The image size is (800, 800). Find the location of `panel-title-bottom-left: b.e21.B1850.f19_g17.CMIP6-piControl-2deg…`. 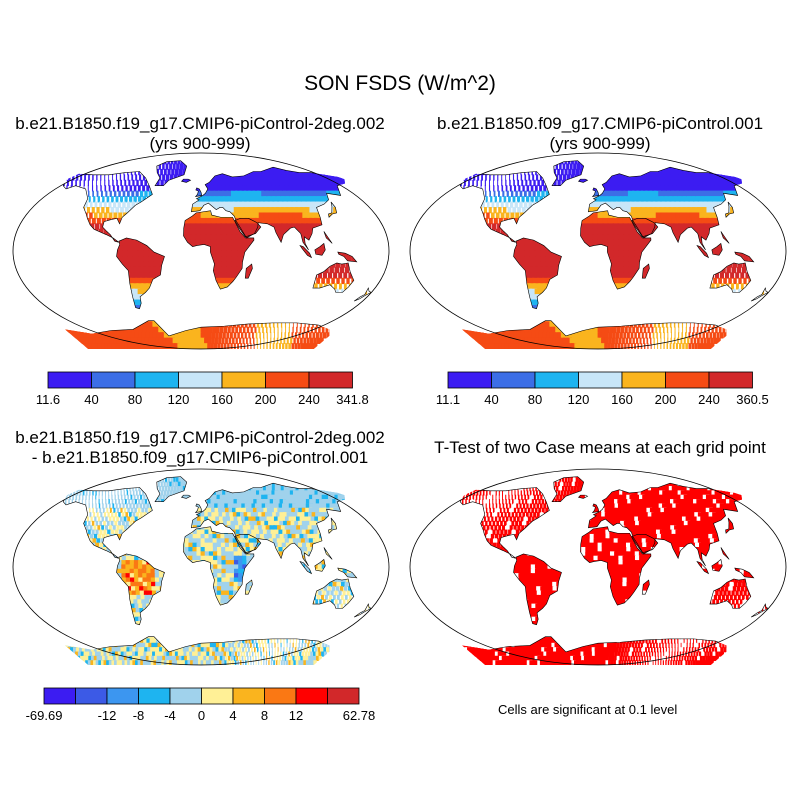

panel-title-bottom-left: b.e21.B1850.f19_g17.CMIP6-piControl-2deg… is located at coordinates (200, 448).